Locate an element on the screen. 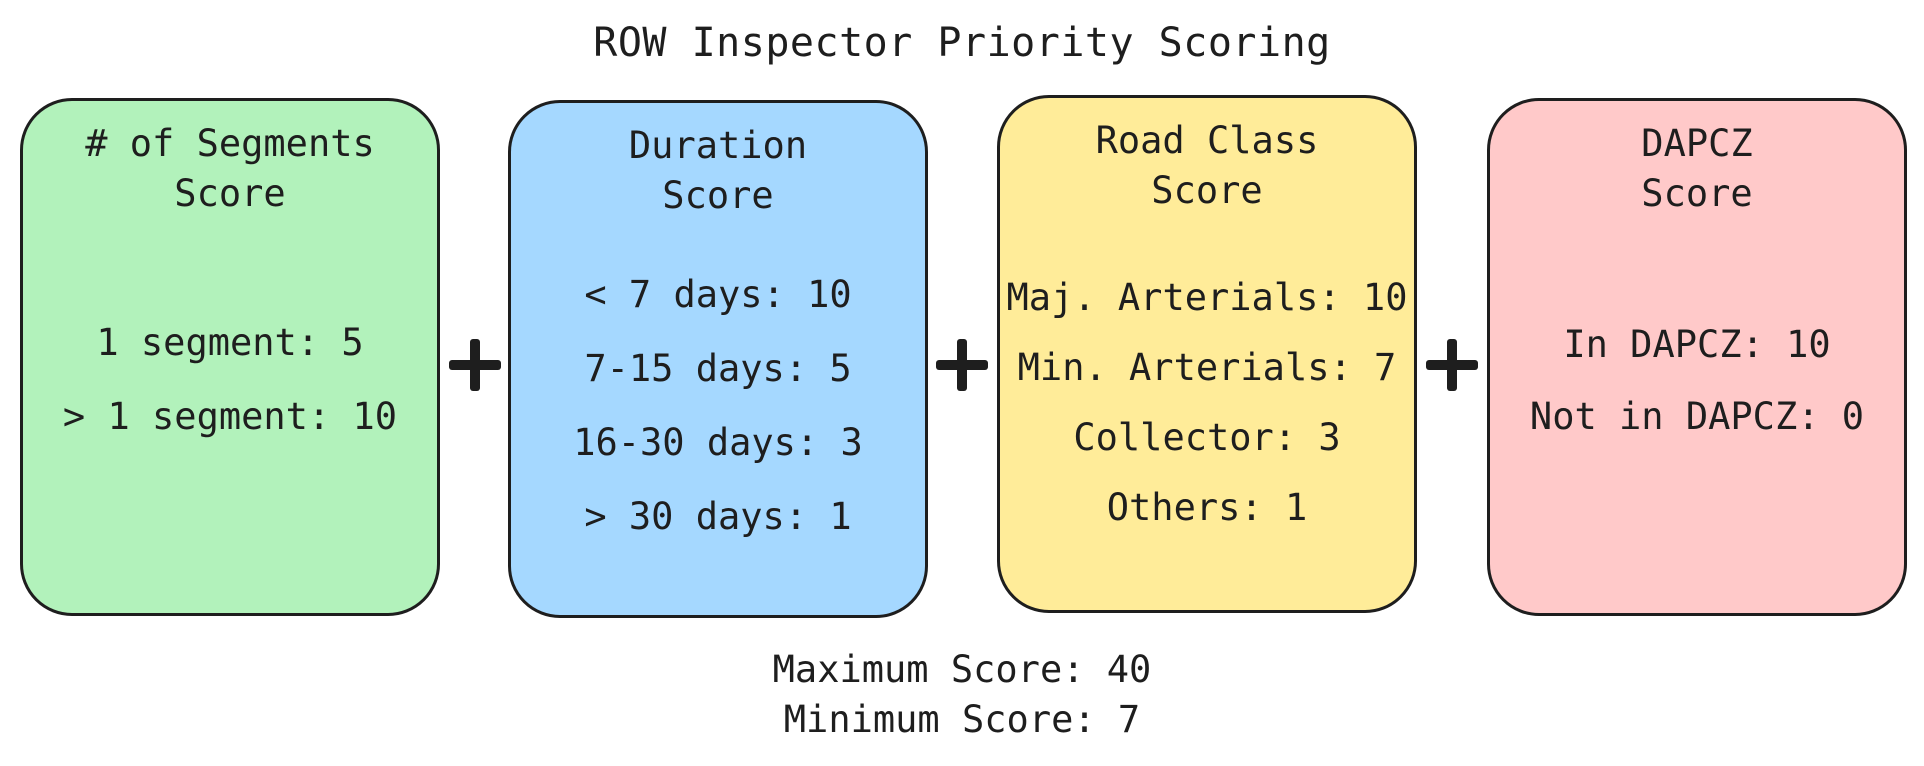 The width and height of the screenshot is (1924, 766). rule-item: Others: 1 is located at coordinates (1207, 507).